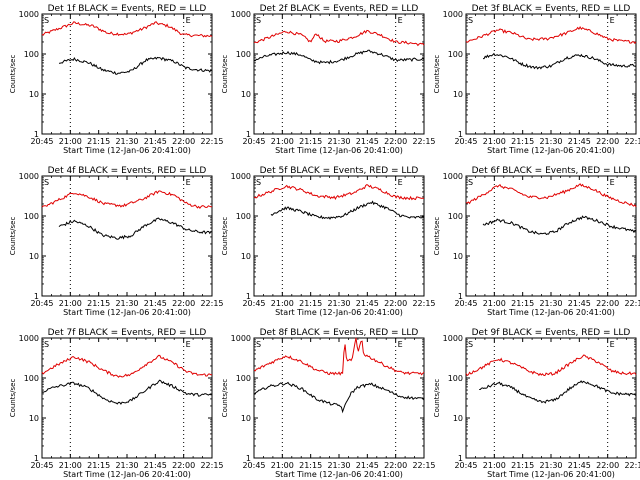 Image resolution: width=640 pixels, height=480 pixels. I want to click on chart-title: Det 5f BLACK = Events, RED = LLD, so click(339, 171).